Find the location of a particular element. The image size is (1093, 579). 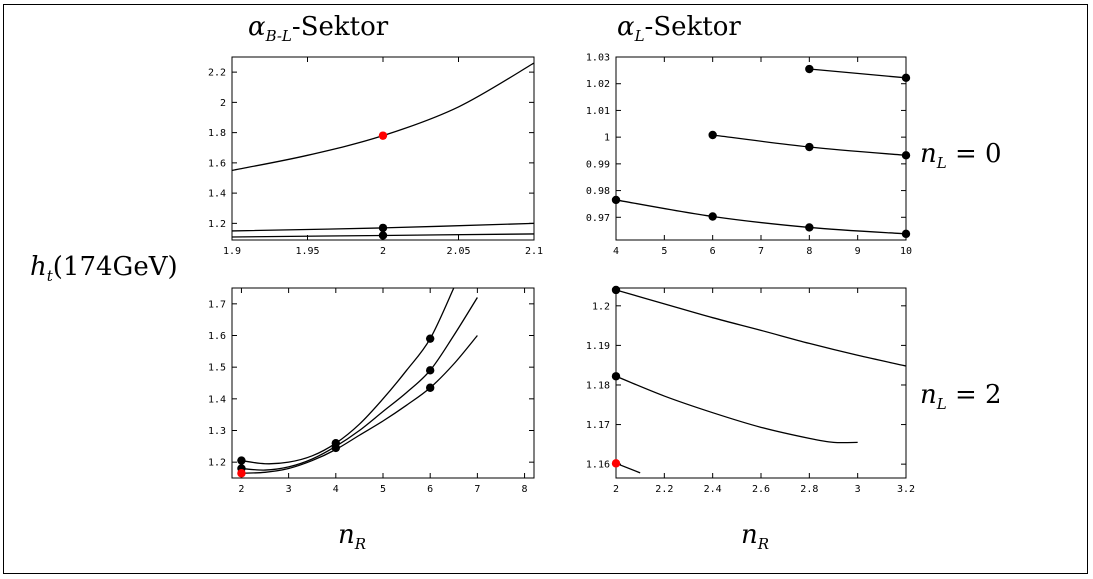

plot-frame-top-left is located at coordinates (383, 148).